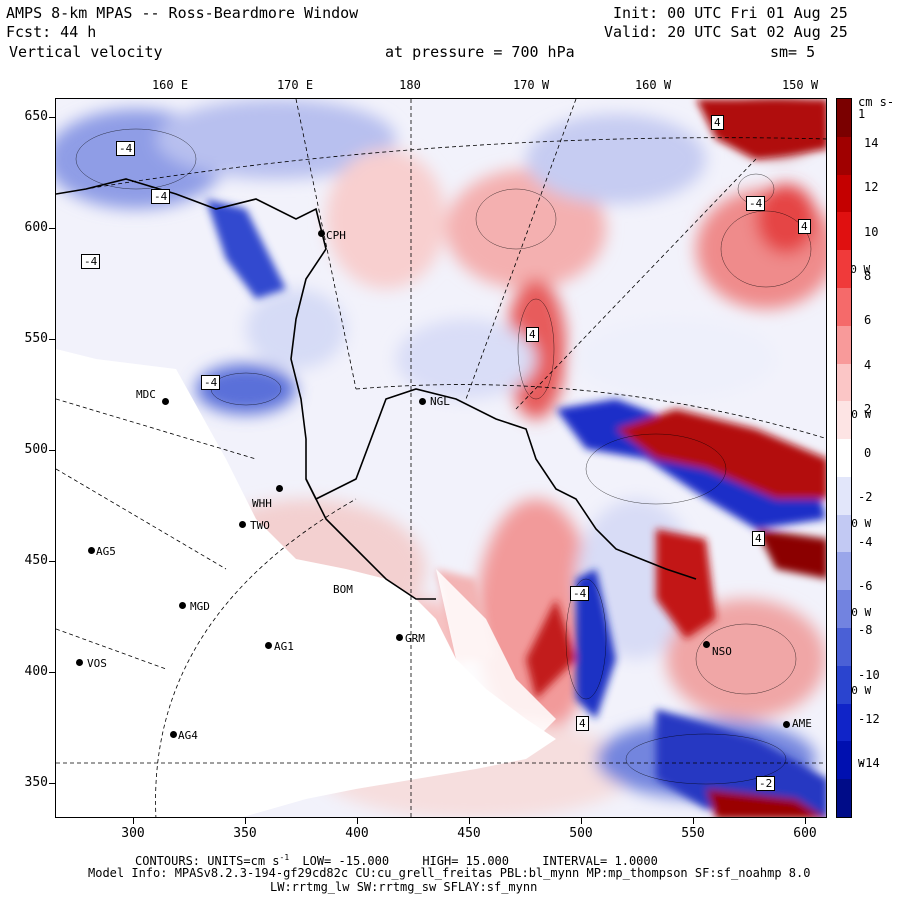 Image resolution: width=900 pixels, height=900 pixels. I want to click on colorbar-label: -12, so click(869, 718).